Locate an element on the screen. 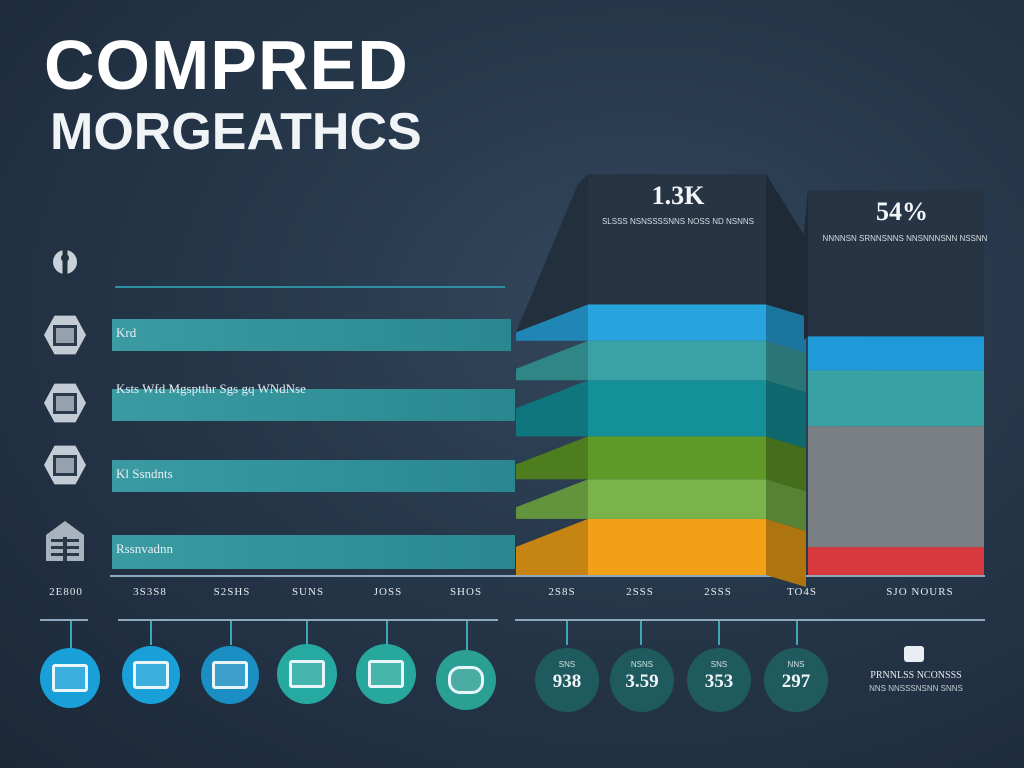 The height and width of the screenshot is (768, 1024). horizontal-bar-label: Rssnvadnn is located at coordinates (145, 548).